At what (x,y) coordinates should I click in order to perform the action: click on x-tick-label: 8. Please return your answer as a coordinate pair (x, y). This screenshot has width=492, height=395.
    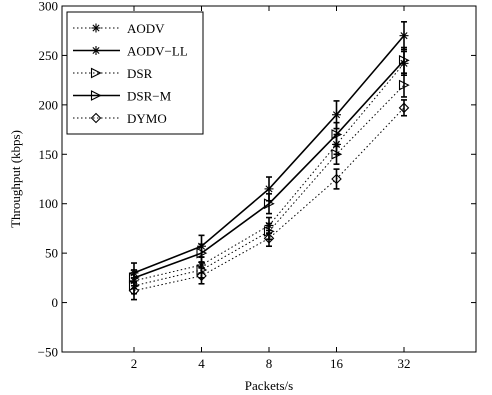
    Looking at the image, I should click on (269, 363).